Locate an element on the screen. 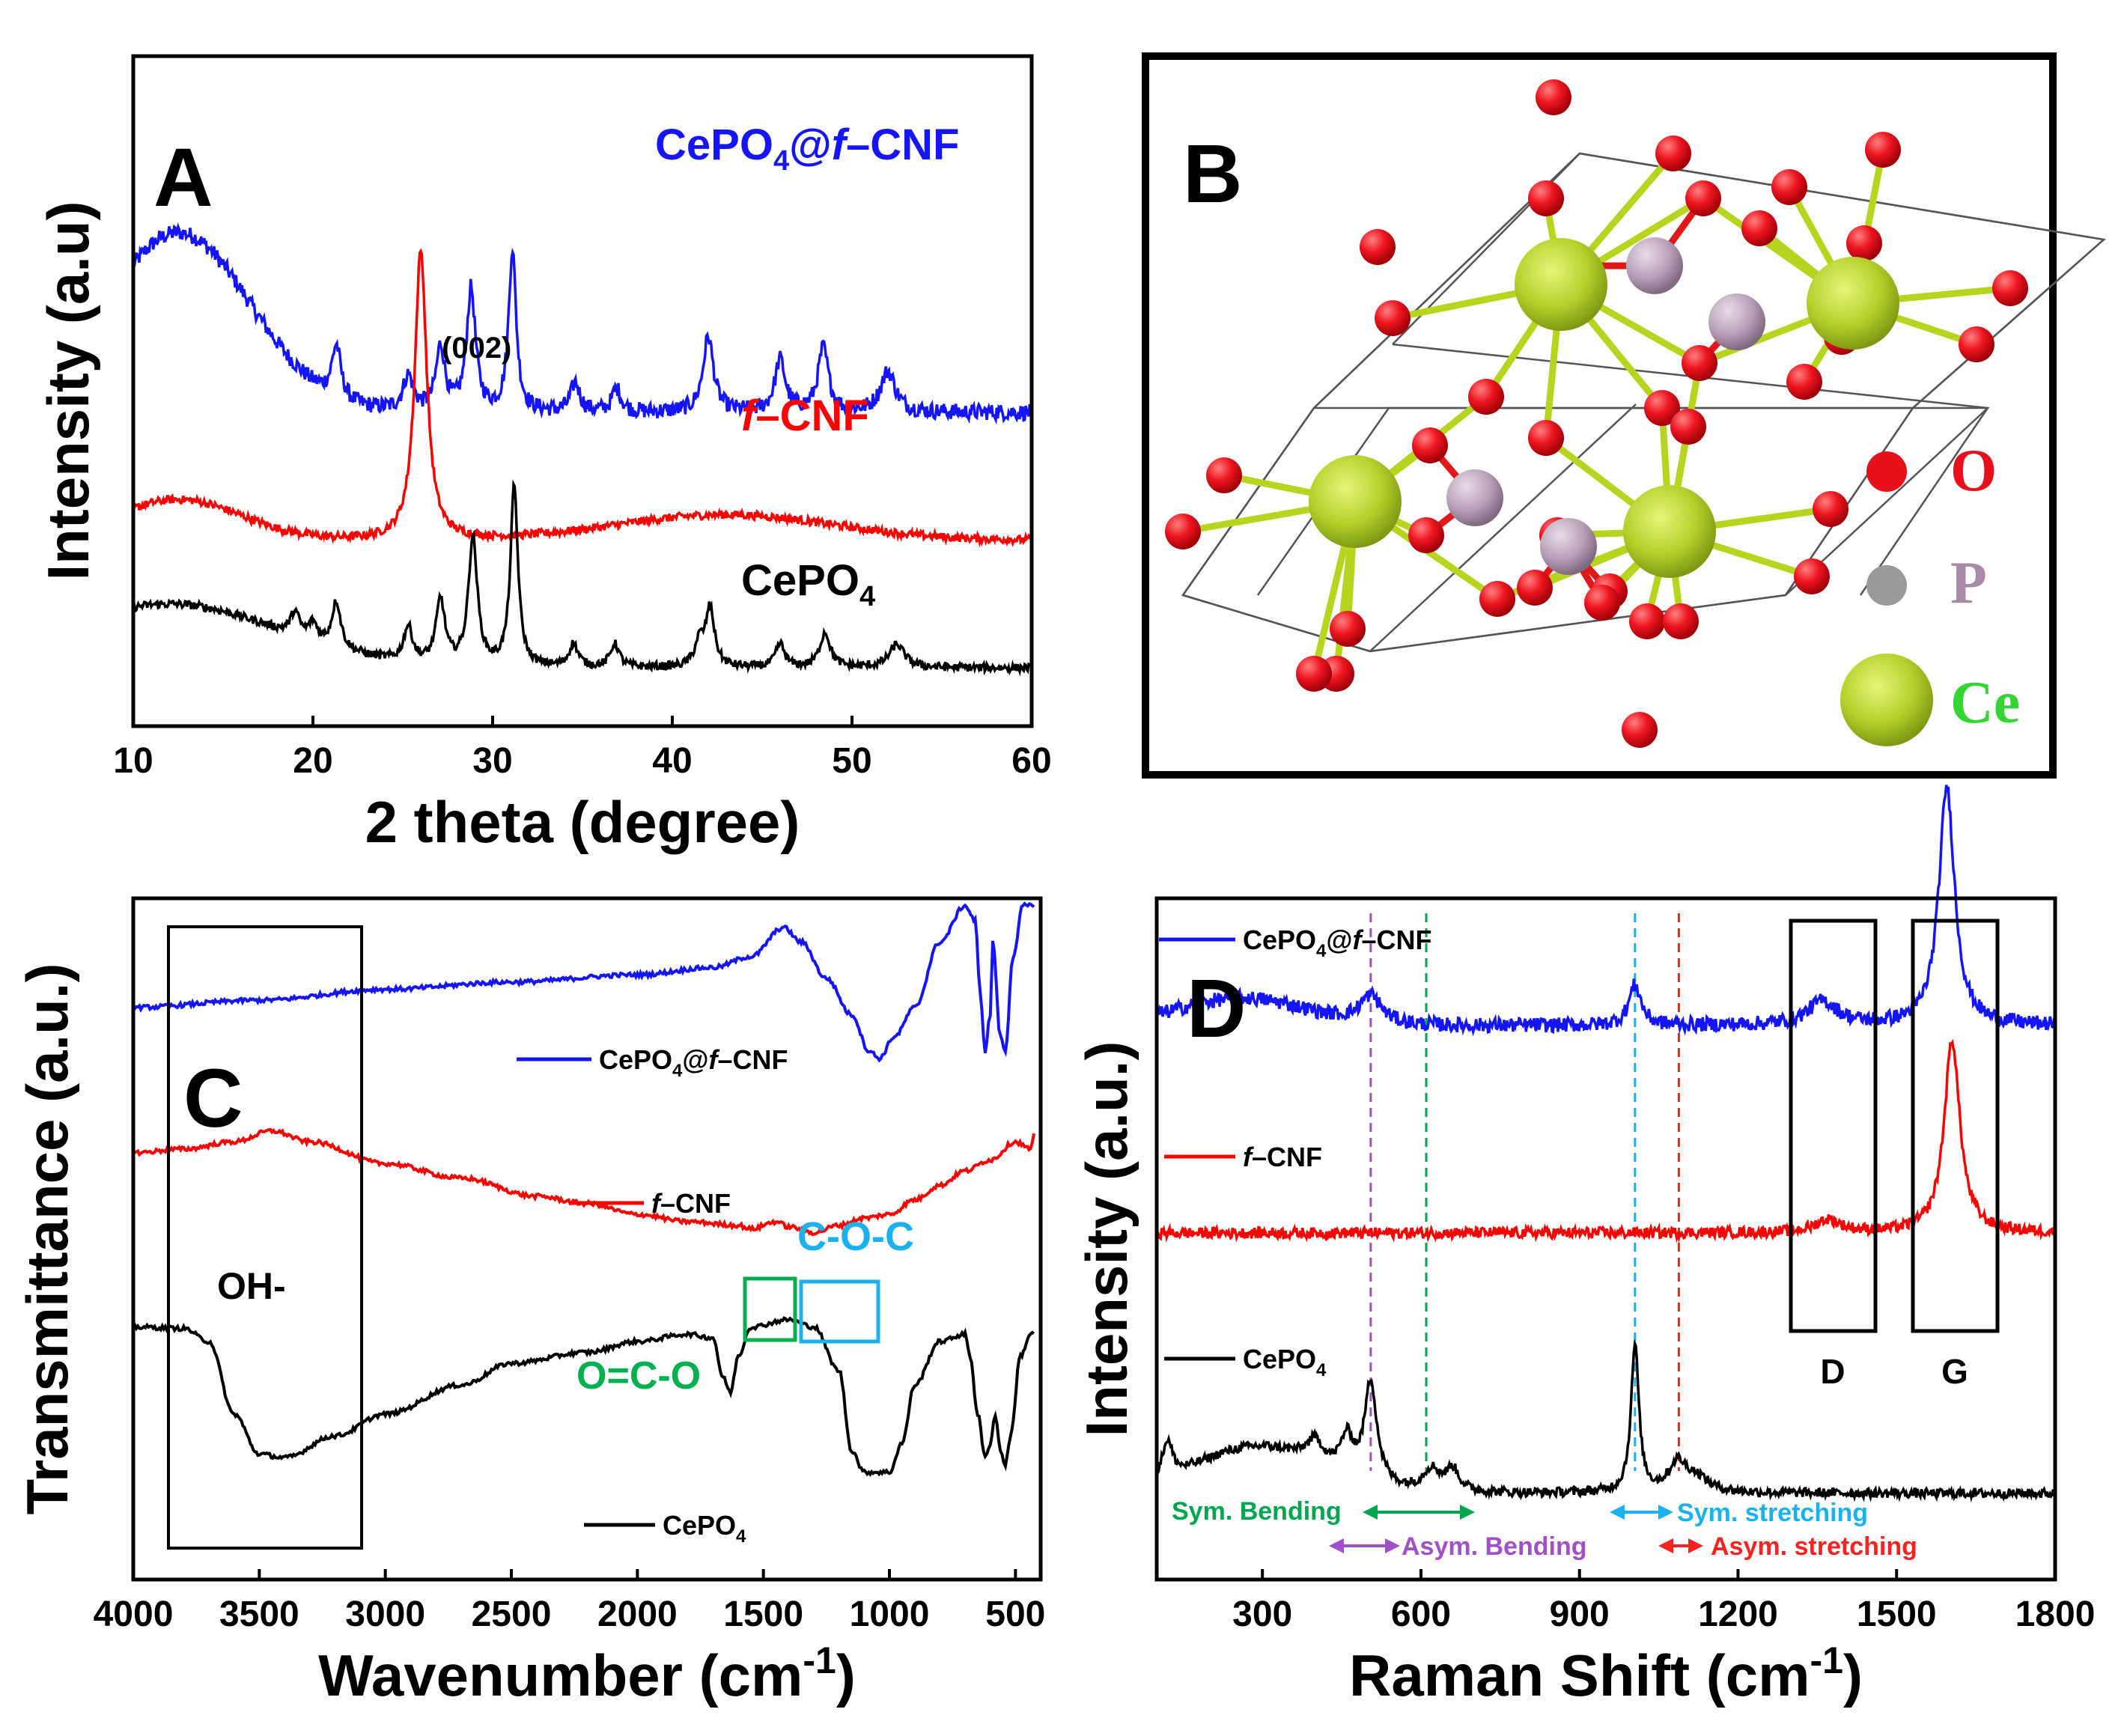  panel-c-legend-cepo4: CePO4 is located at coordinates (665, 1528).